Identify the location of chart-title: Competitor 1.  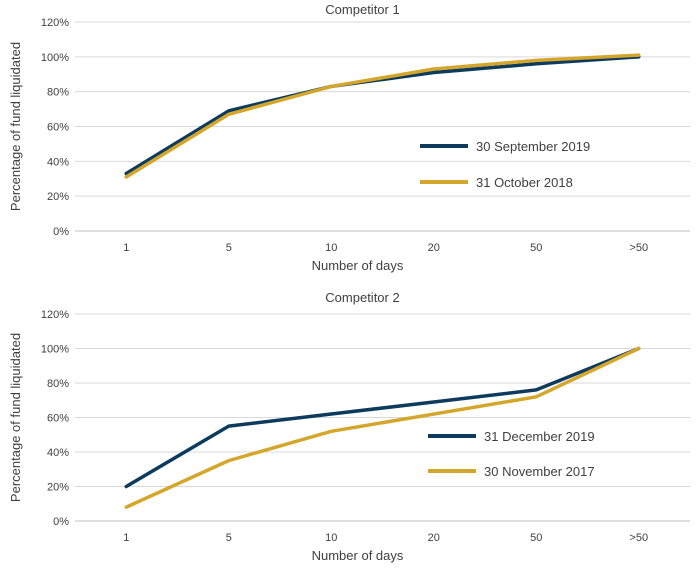
(362, 9).